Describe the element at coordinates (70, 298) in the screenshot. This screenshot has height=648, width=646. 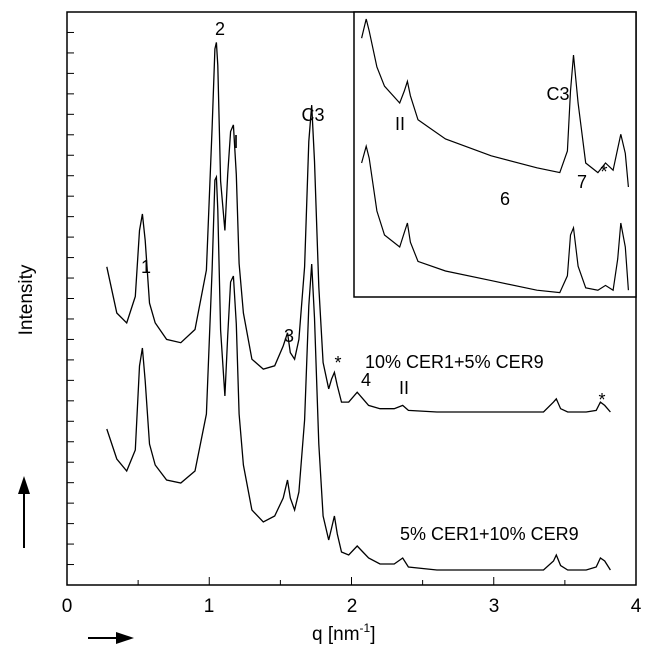
I see `y-axis-ticks` at that location.